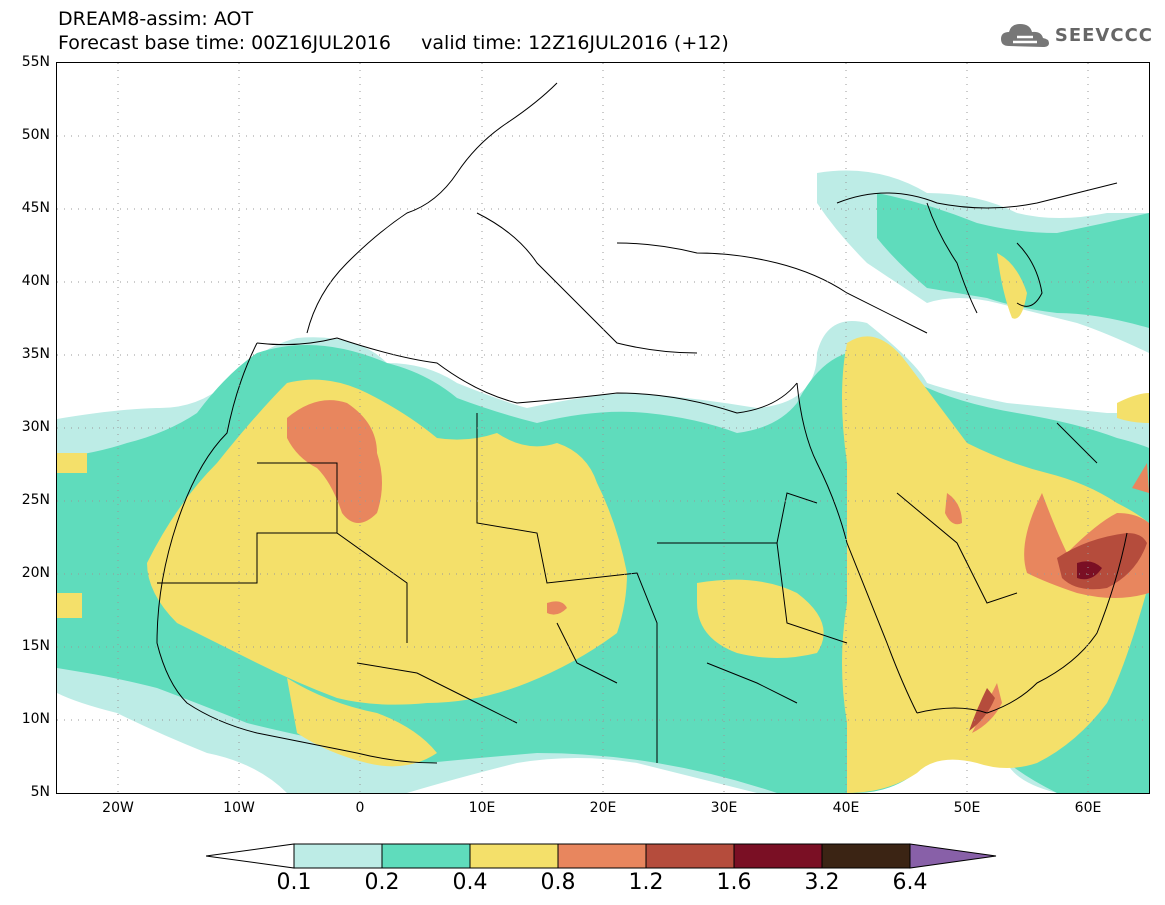  Describe the element at coordinates (40, 792) in the screenshot. I see `lat-label-5n: 5N` at that location.